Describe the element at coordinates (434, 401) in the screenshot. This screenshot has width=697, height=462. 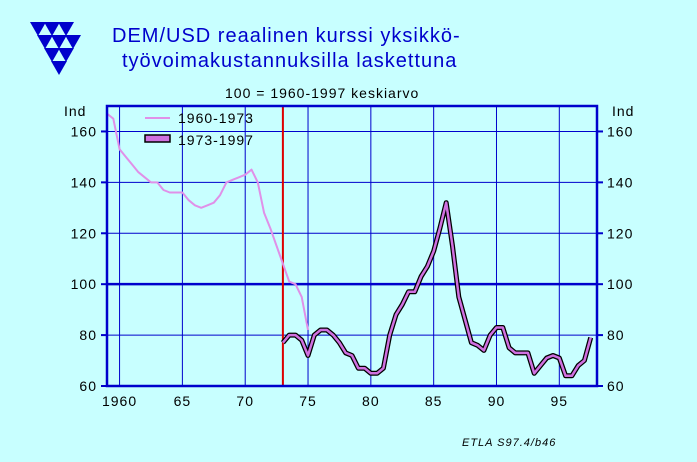
I see `x-tick-label: 85` at that location.